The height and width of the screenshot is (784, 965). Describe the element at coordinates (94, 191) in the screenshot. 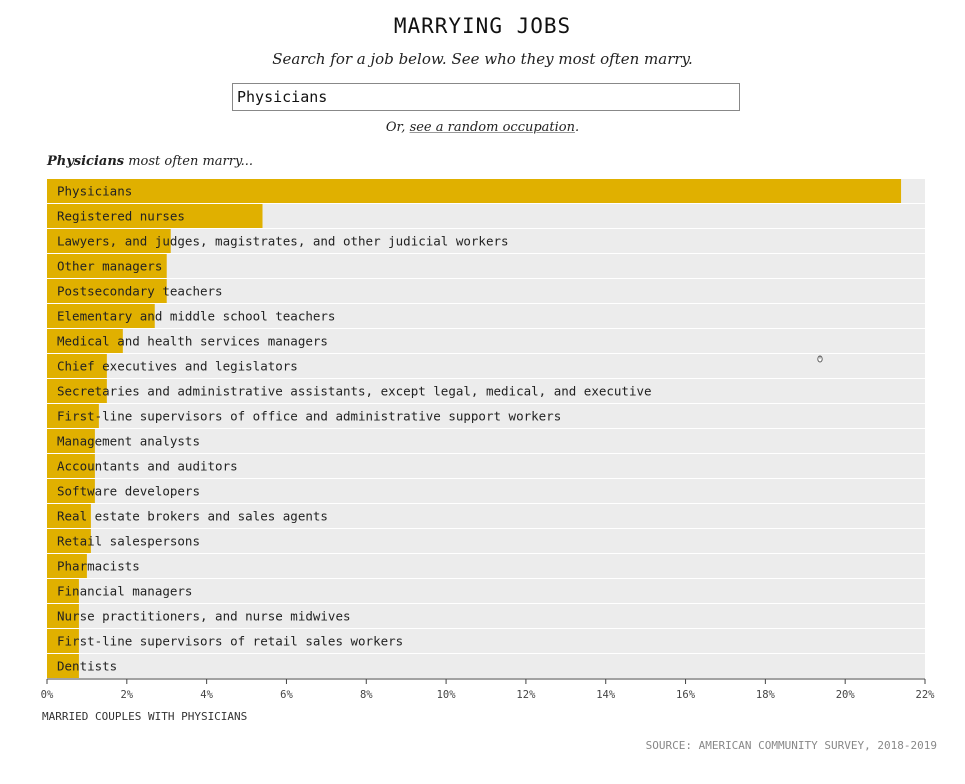

I see `bar-label: Physicians` at that location.